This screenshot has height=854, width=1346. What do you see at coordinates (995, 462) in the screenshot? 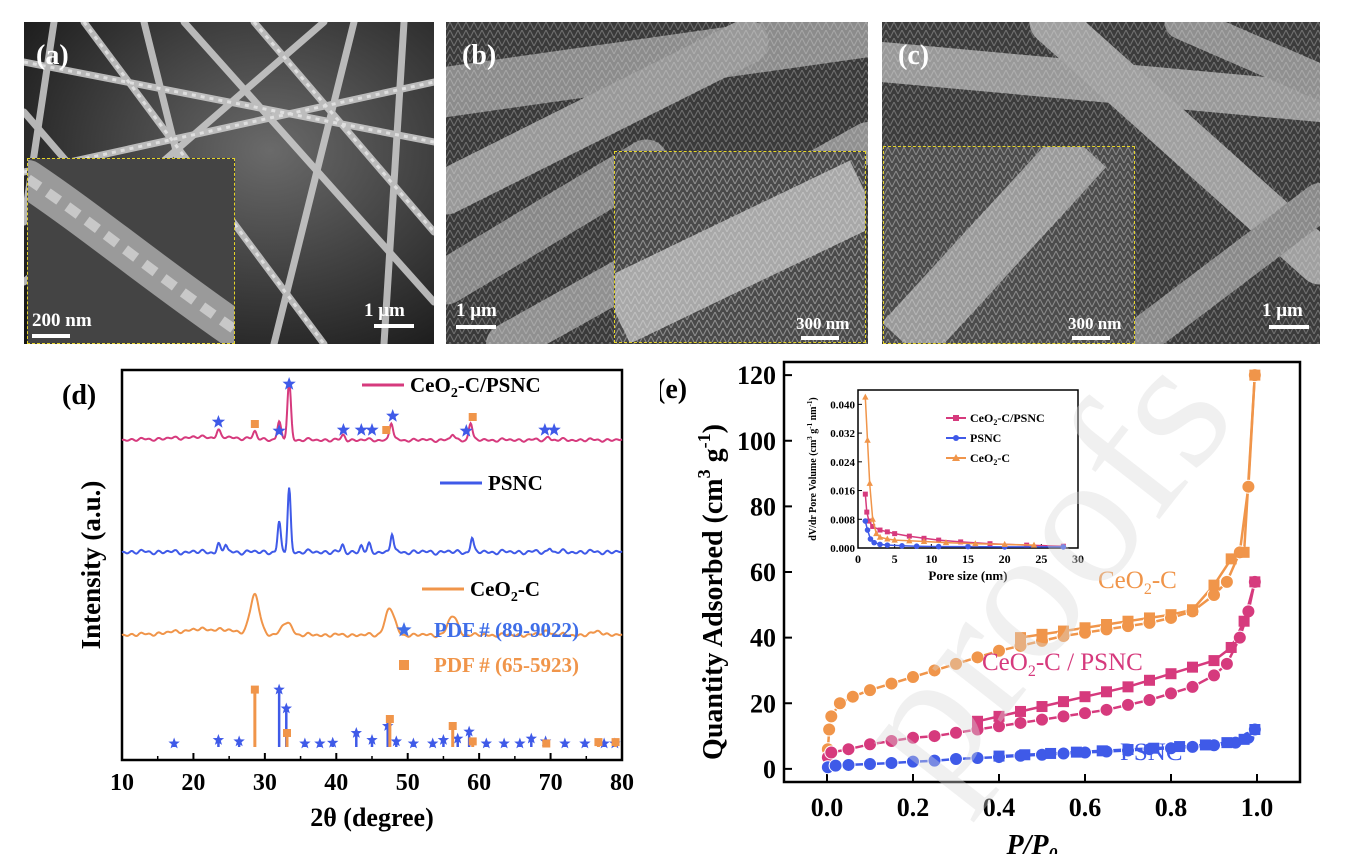
I see `inset-legend-label-sub-2: 2` at bounding box center [995, 462].